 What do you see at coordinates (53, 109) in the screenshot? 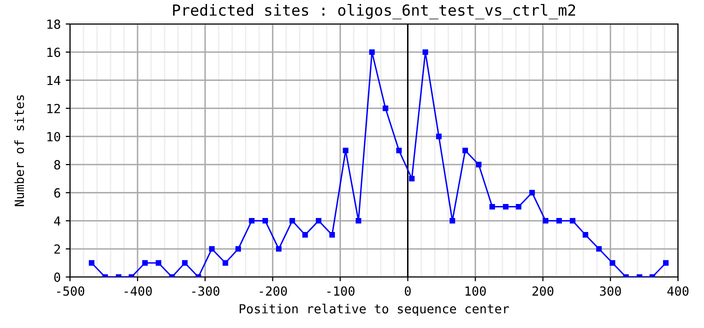
I see `y-tick-label: 12` at bounding box center [53, 109].